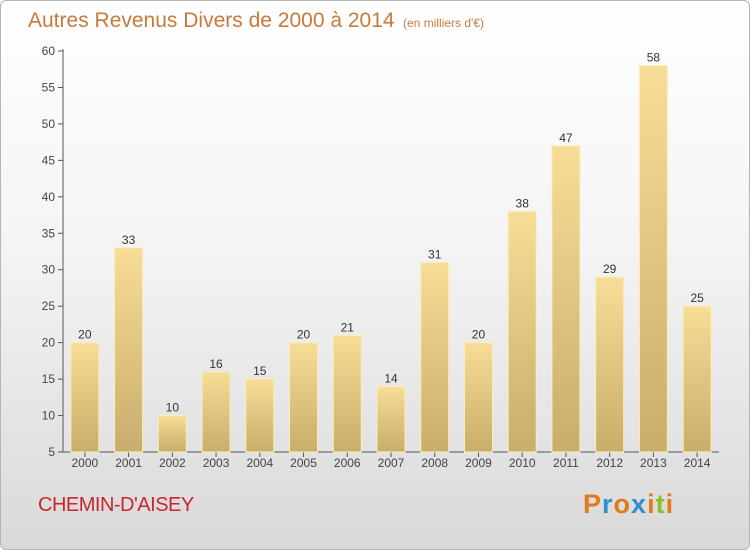 The image size is (750, 550). Describe the element at coordinates (697, 298) in the screenshot. I see `value-label: 25` at that location.